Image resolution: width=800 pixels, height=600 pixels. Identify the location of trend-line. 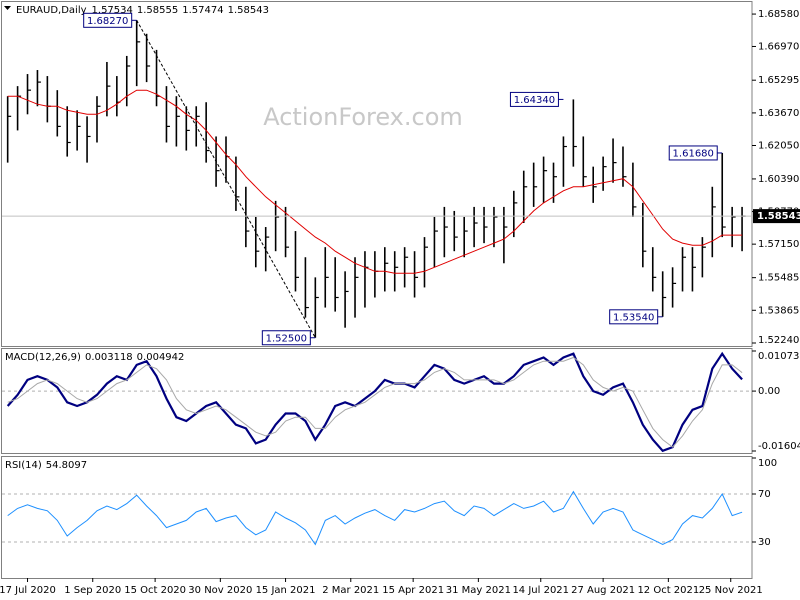
(226, 179).